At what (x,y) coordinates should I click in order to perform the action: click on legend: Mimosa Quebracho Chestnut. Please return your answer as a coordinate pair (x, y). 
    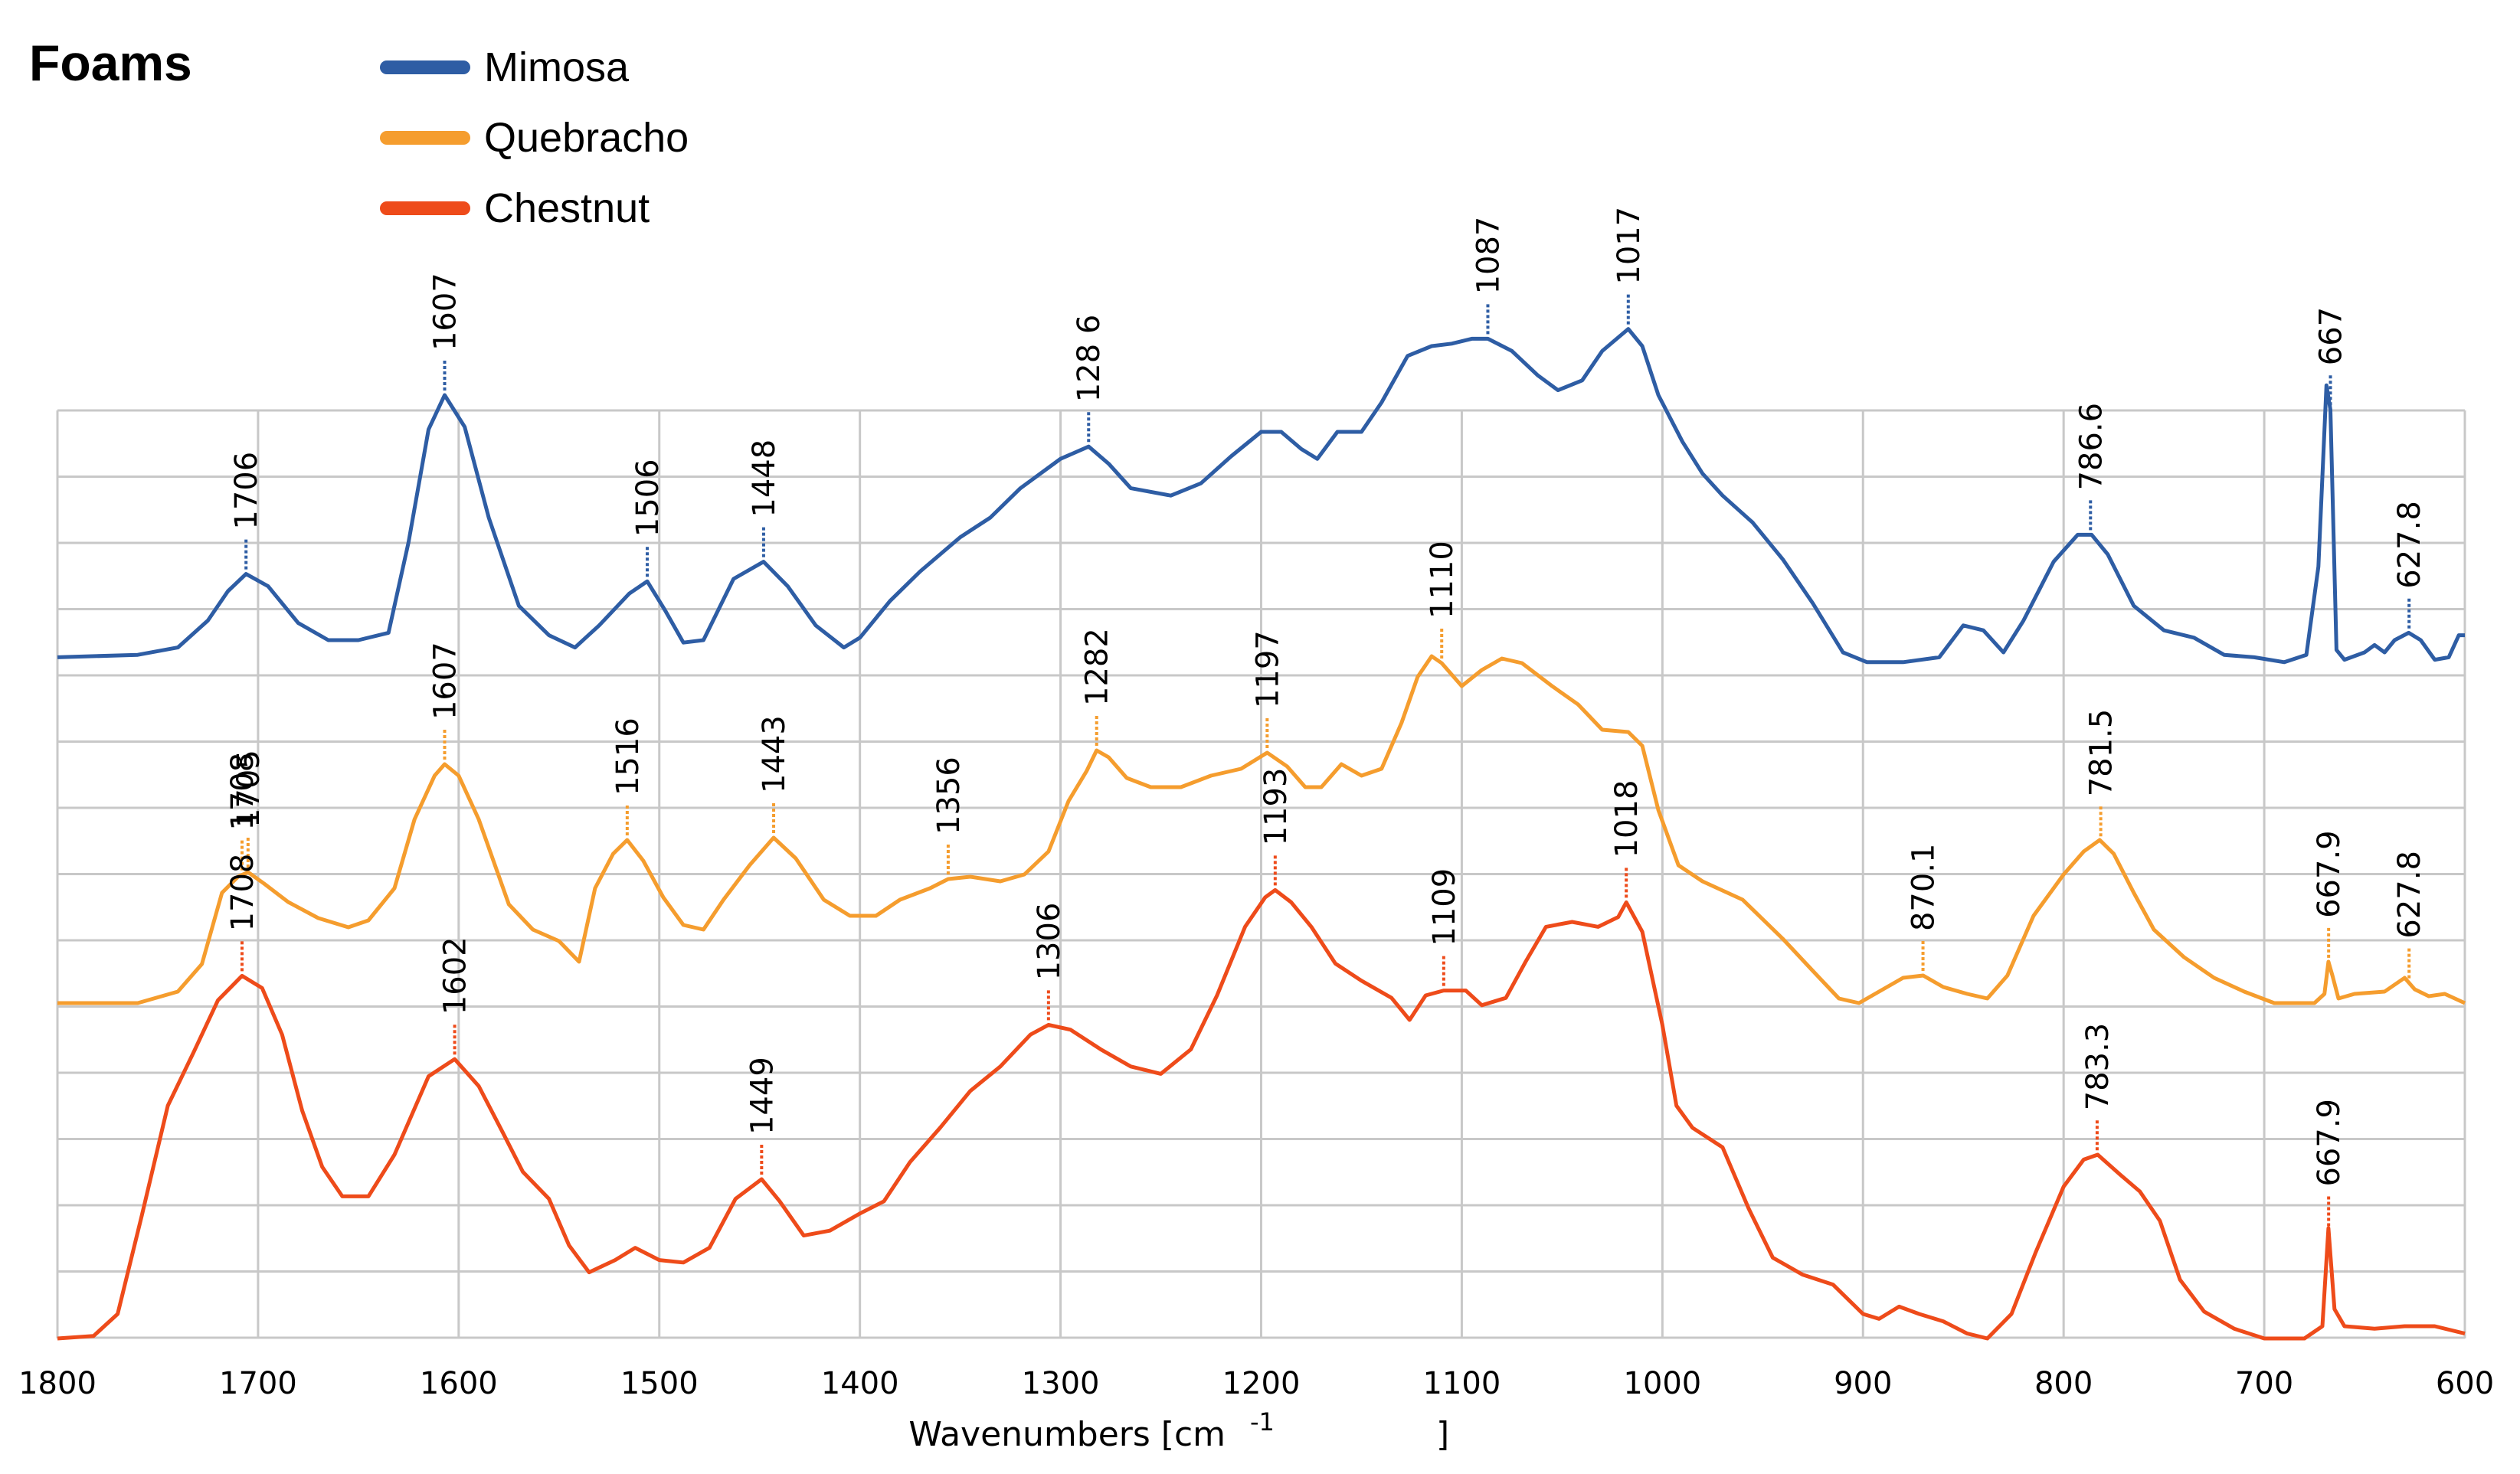
    Looking at the image, I should click on (534, 137).